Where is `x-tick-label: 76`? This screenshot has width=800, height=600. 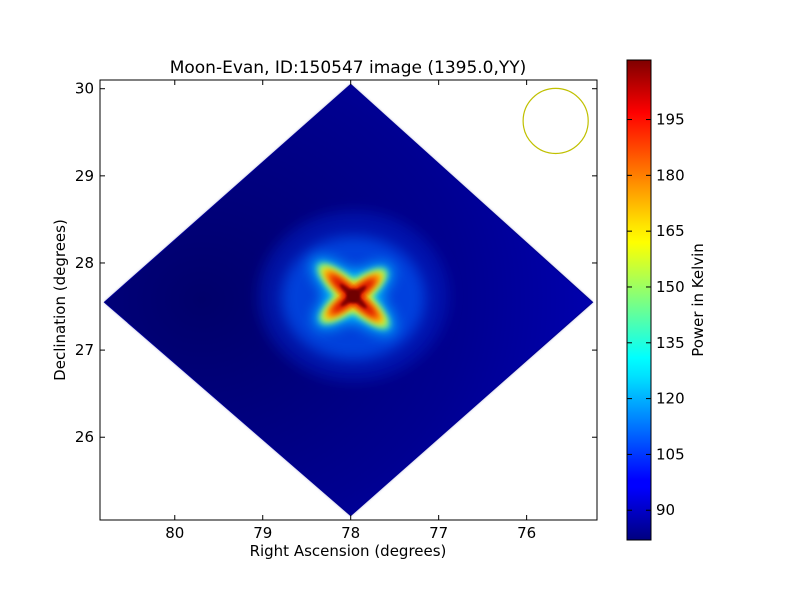 x-tick-label: 76 is located at coordinates (526, 533).